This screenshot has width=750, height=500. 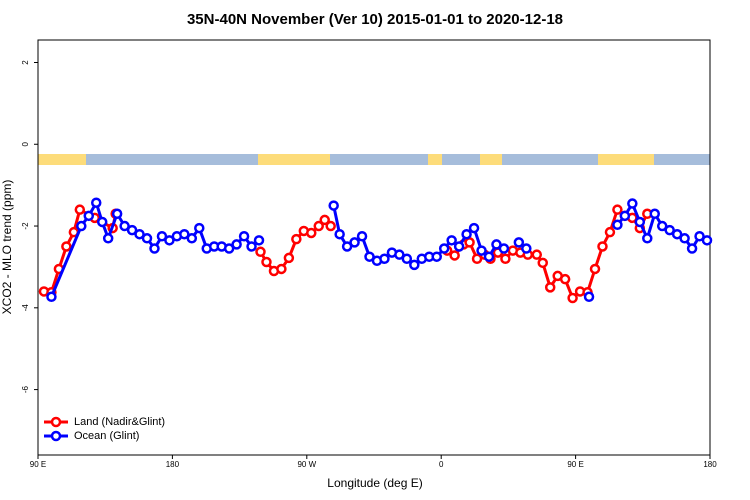 I want to click on x-tick-label: 0, so click(x=441, y=464).